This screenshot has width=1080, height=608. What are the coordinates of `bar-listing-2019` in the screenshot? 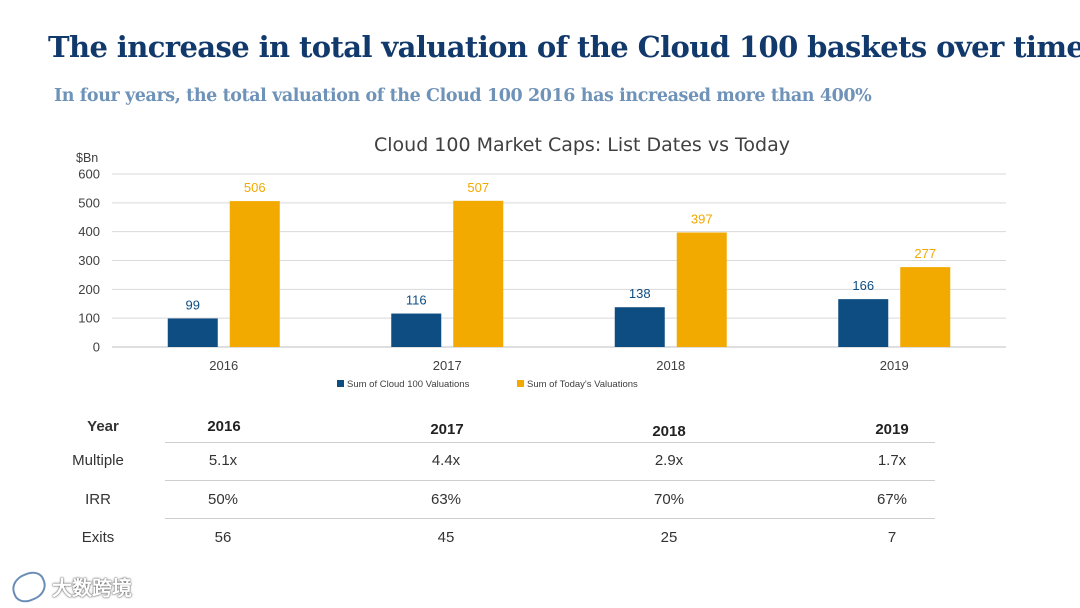 It's located at (863, 323).